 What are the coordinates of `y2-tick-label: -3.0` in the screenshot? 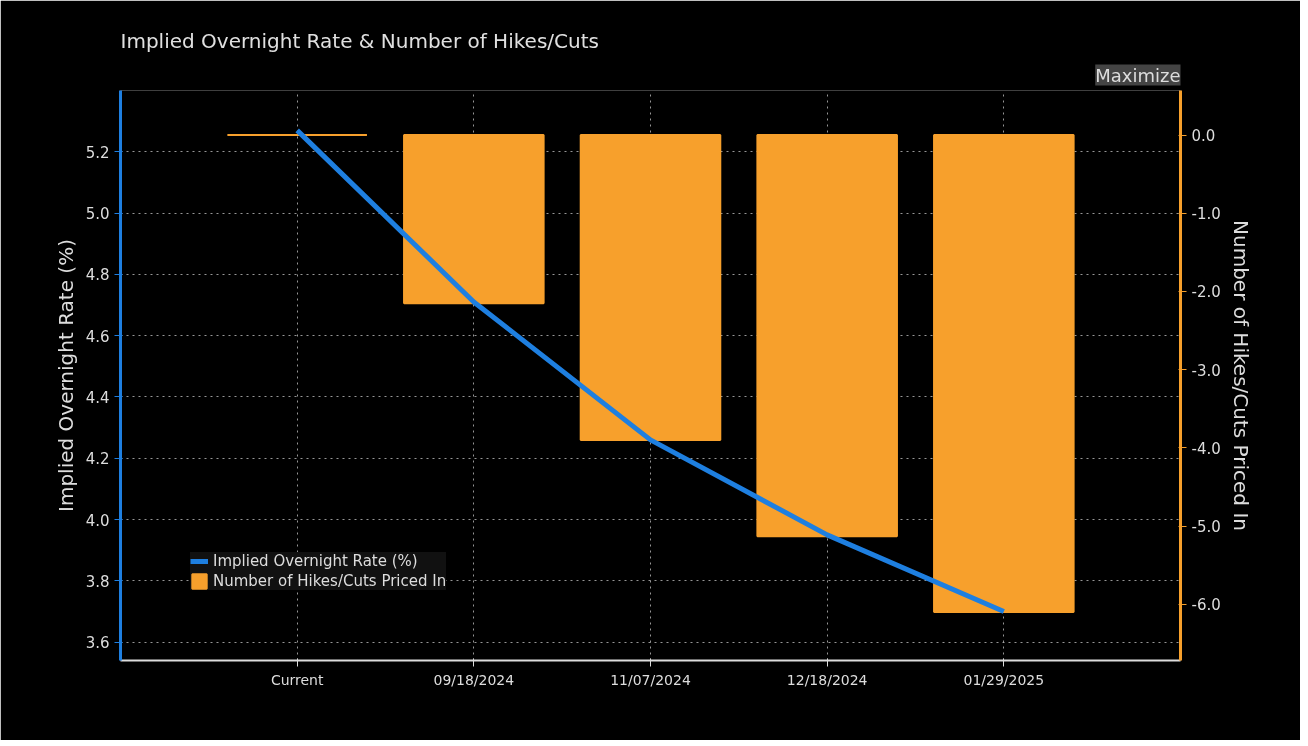 It's located at (1206, 370).